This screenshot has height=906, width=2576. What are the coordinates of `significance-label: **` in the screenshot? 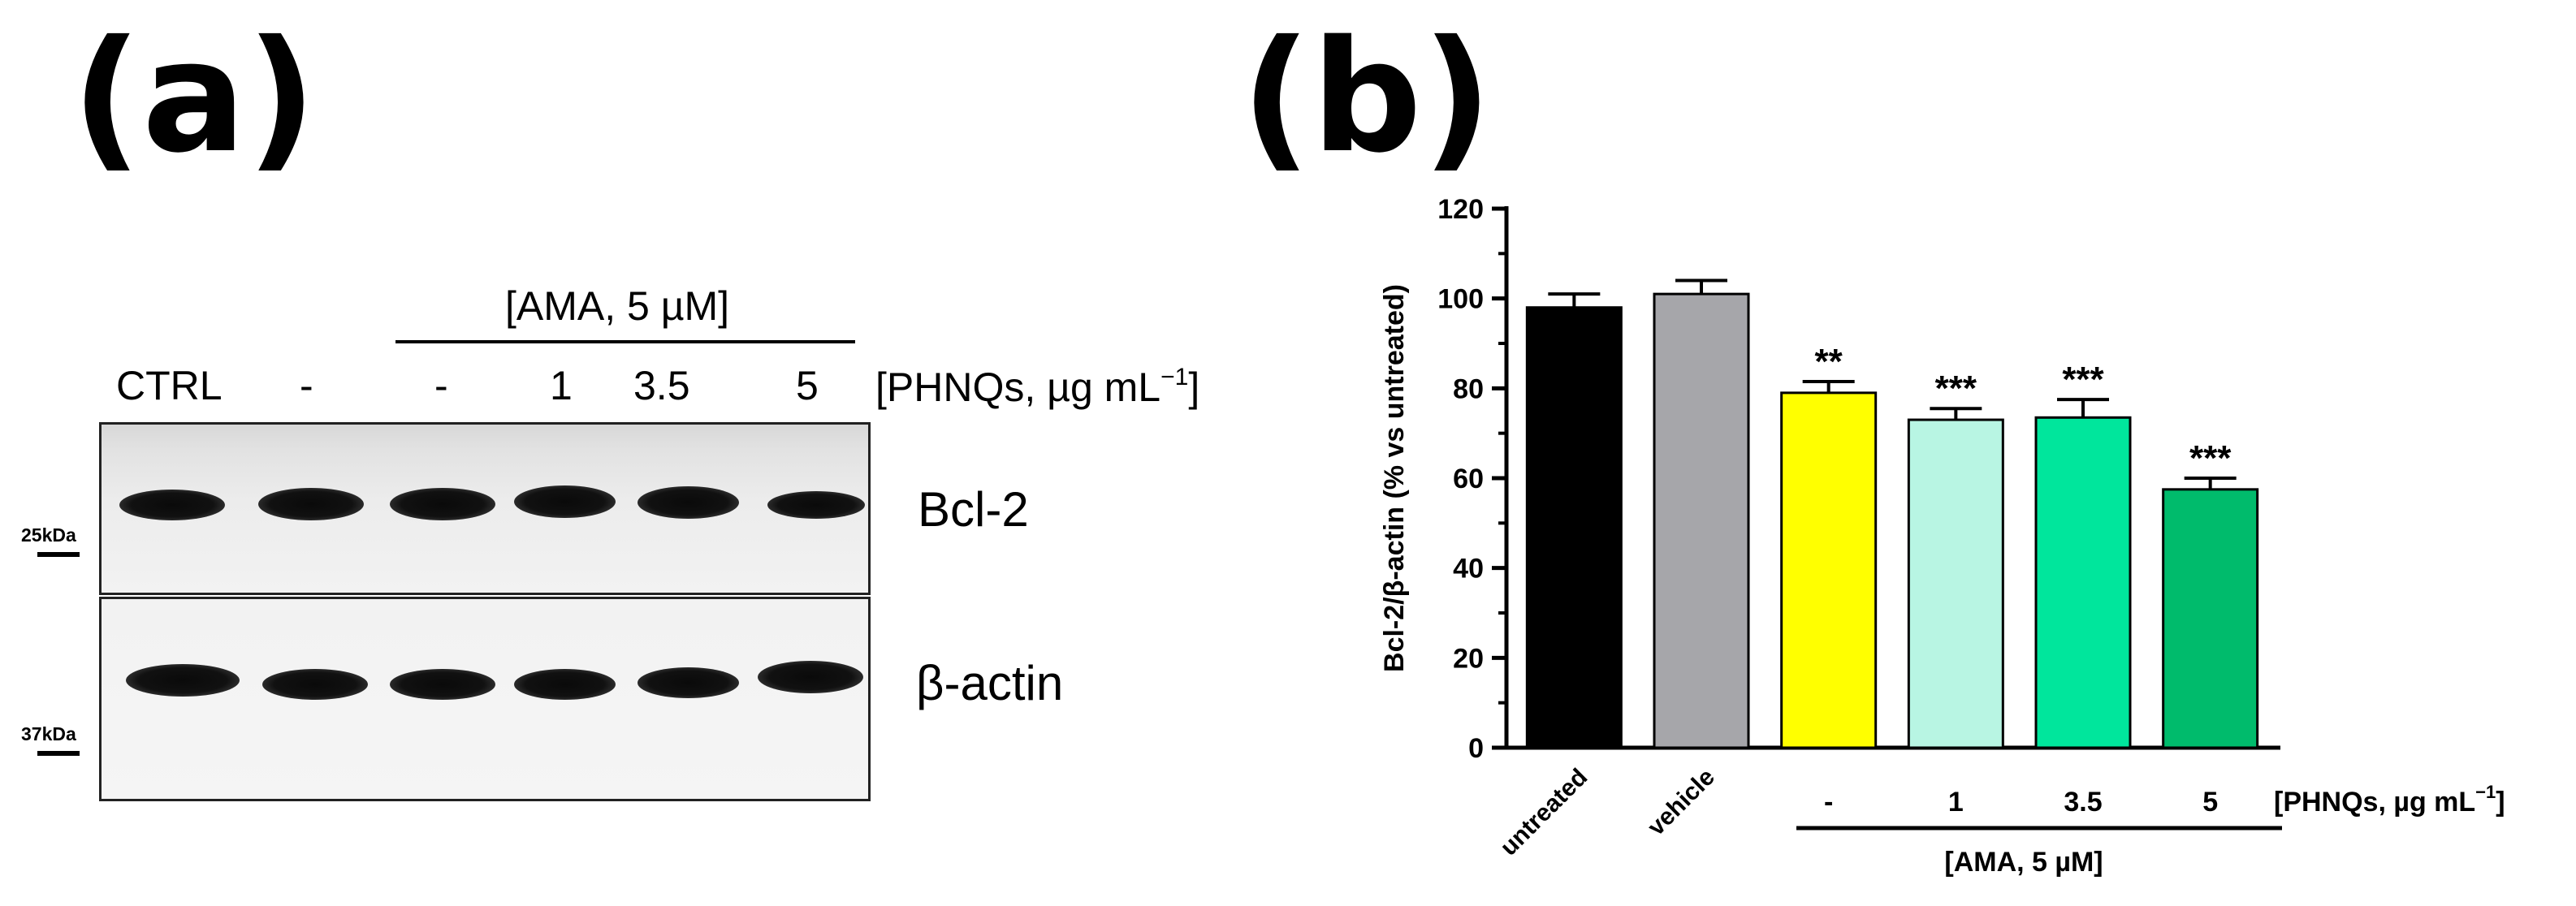 It's located at (1829, 362).